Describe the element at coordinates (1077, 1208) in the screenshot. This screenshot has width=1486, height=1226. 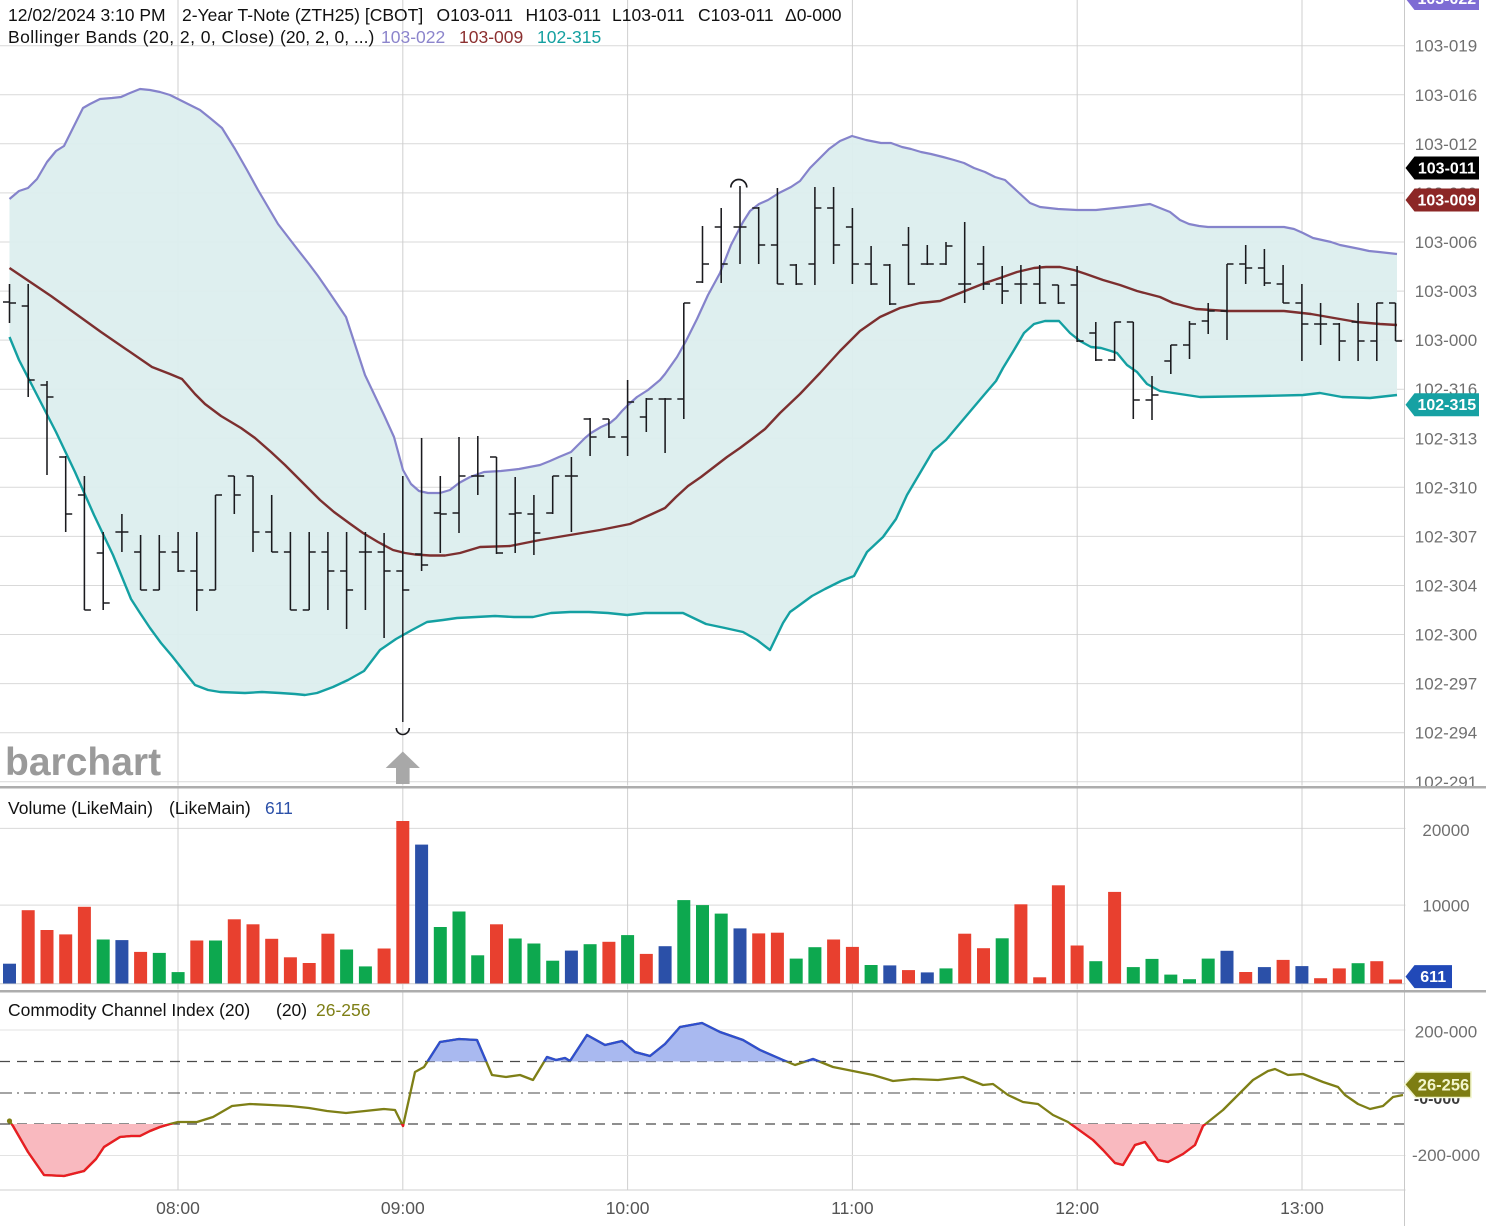
I see `svg-text: 12:00` at that location.